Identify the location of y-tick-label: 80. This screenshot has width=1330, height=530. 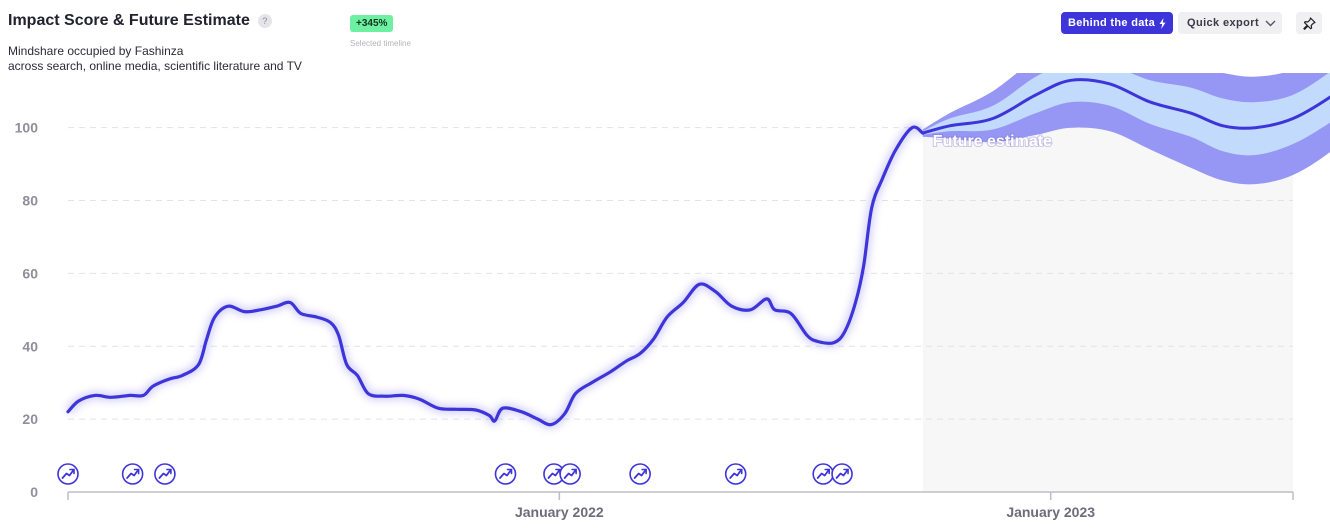
(30, 201).